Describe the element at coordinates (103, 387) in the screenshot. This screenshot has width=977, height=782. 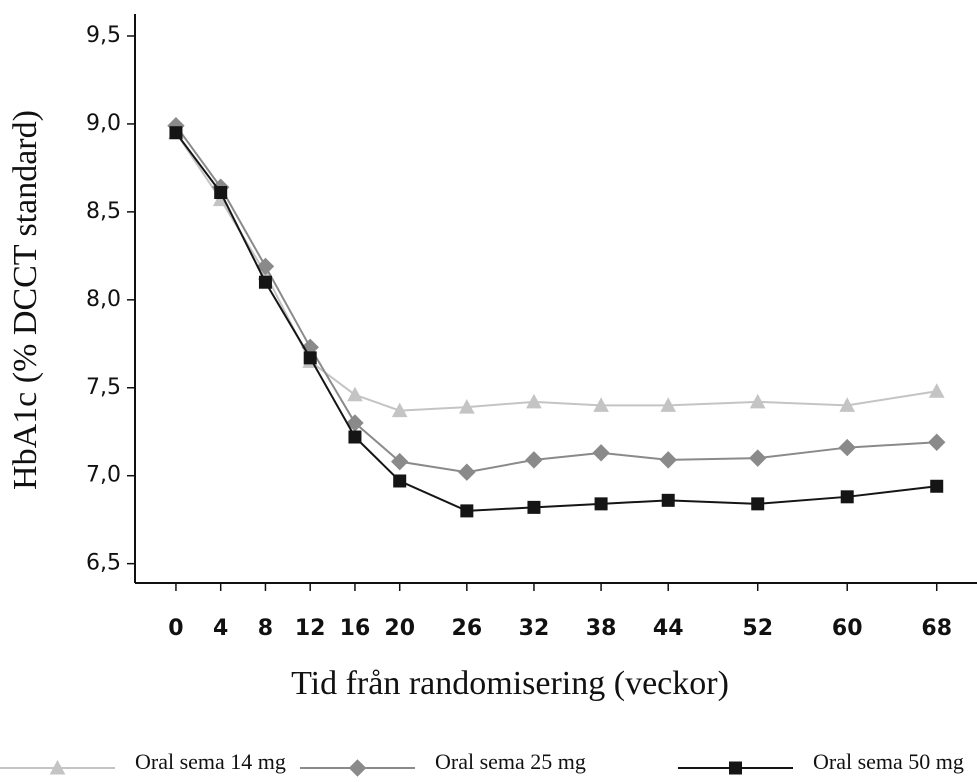
I see `y-tick-label: 7,5` at that location.